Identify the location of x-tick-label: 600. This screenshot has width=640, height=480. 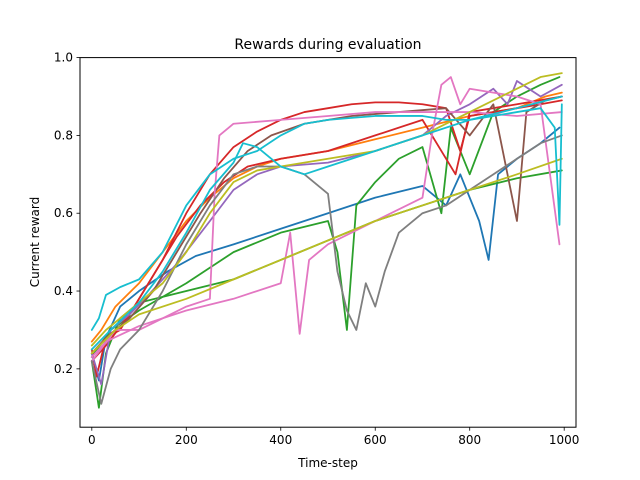
(375, 440).